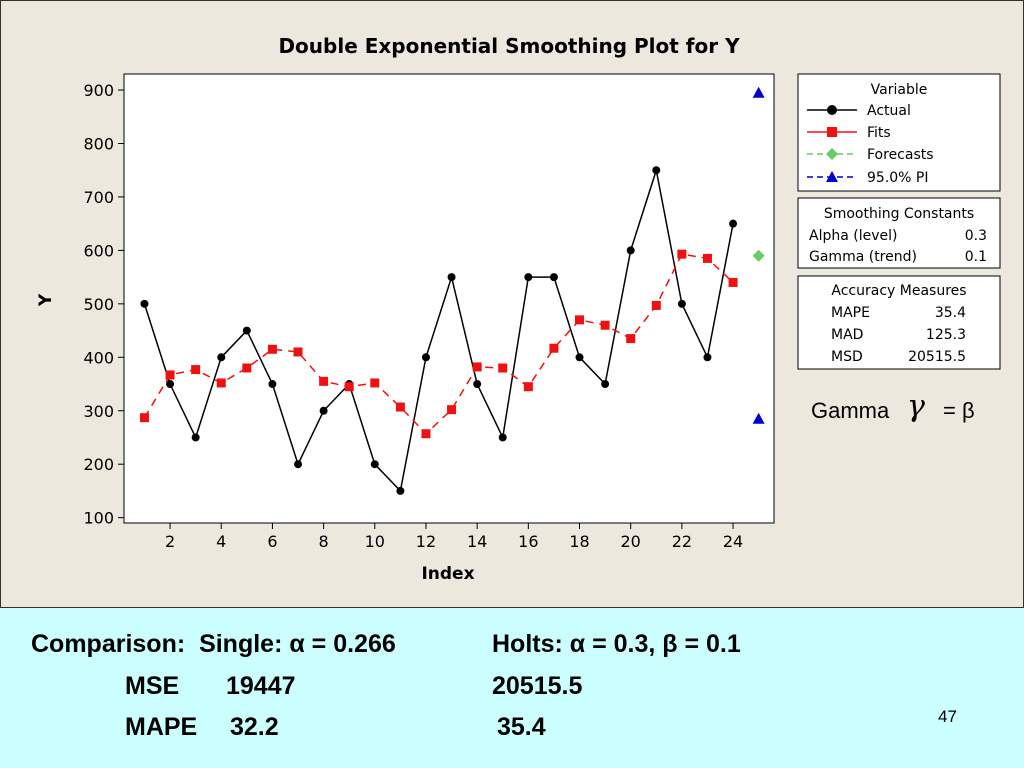 Image resolution: width=1024 pixels, height=768 pixels. Describe the element at coordinates (152, 686) in the screenshot. I see `mse-label: MSE` at that location.